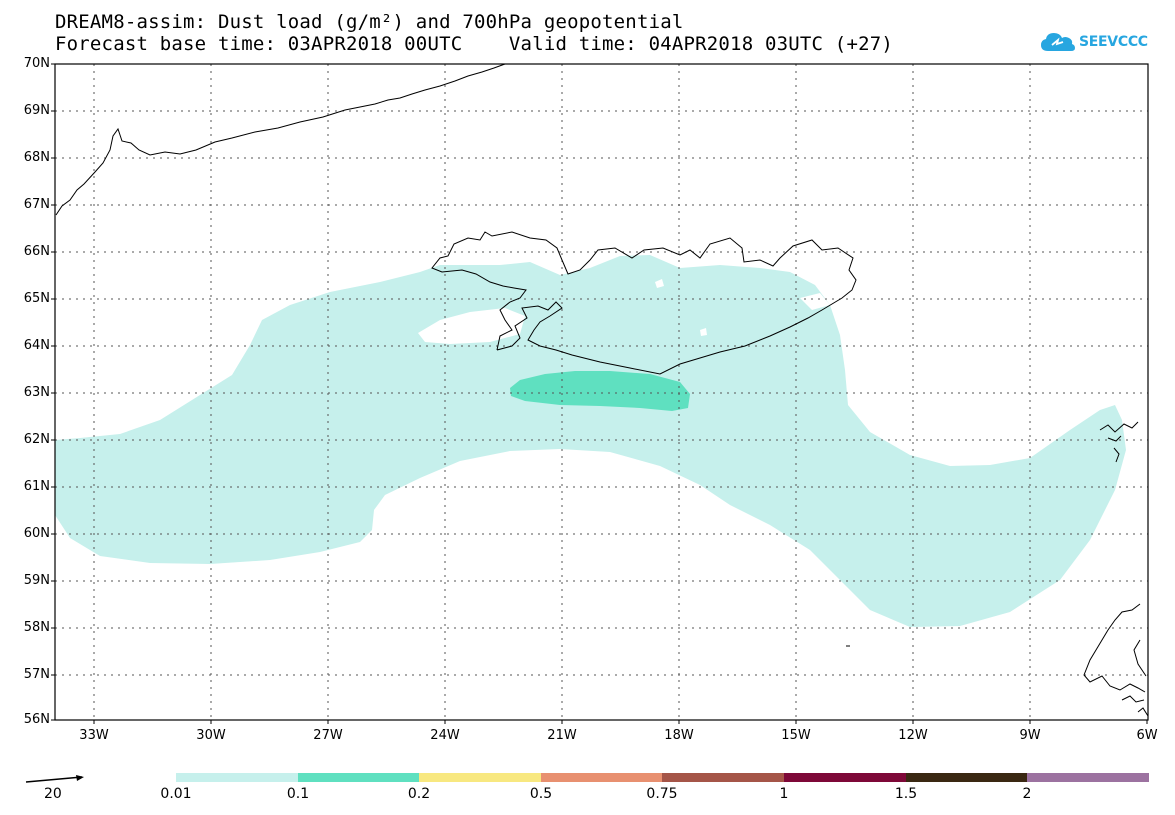 This screenshot has height=815, width=1175. I want to click on lat-label: 57N, so click(36, 674).